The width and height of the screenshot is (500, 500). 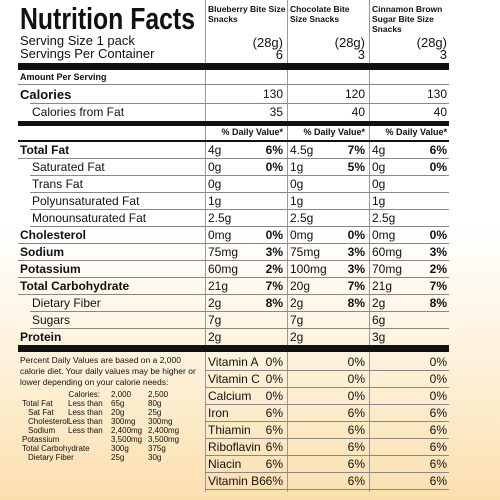 What do you see at coordinates (56, 448) in the screenshot?
I see `footnote-cell: Total Carbohydrate` at bounding box center [56, 448].